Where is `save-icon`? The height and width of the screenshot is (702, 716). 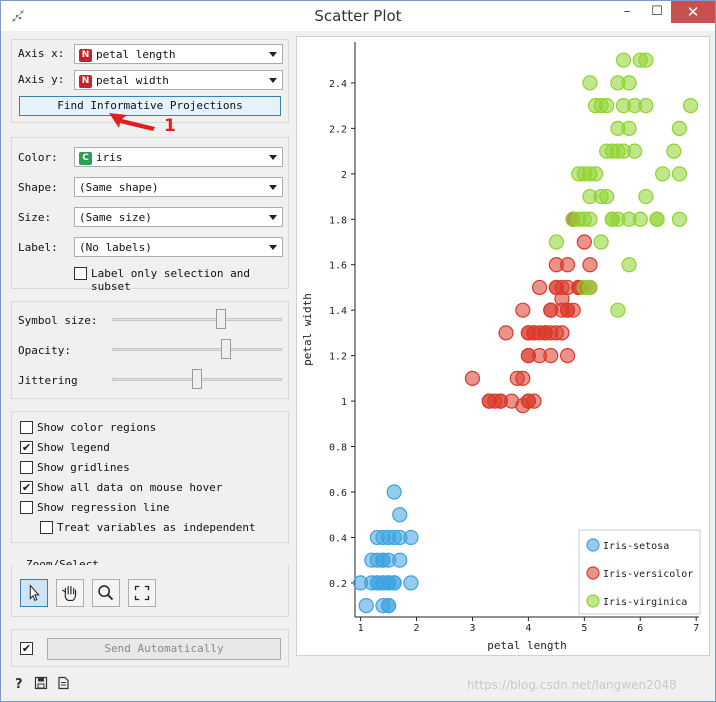
save-icon is located at coordinates (41, 683).